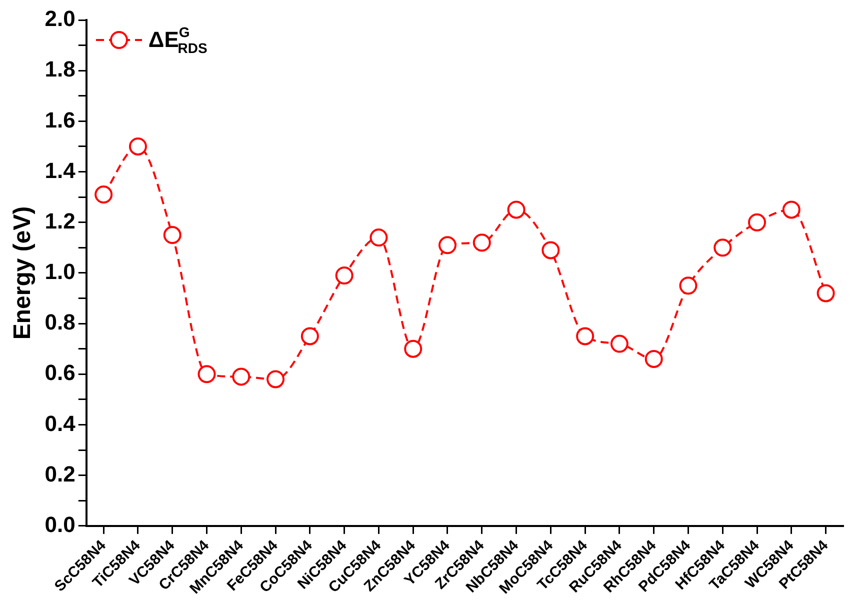 The height and width of the screenshot is (601, 858). I want to click on y-tick-label: 2.0, so click(60, 19).